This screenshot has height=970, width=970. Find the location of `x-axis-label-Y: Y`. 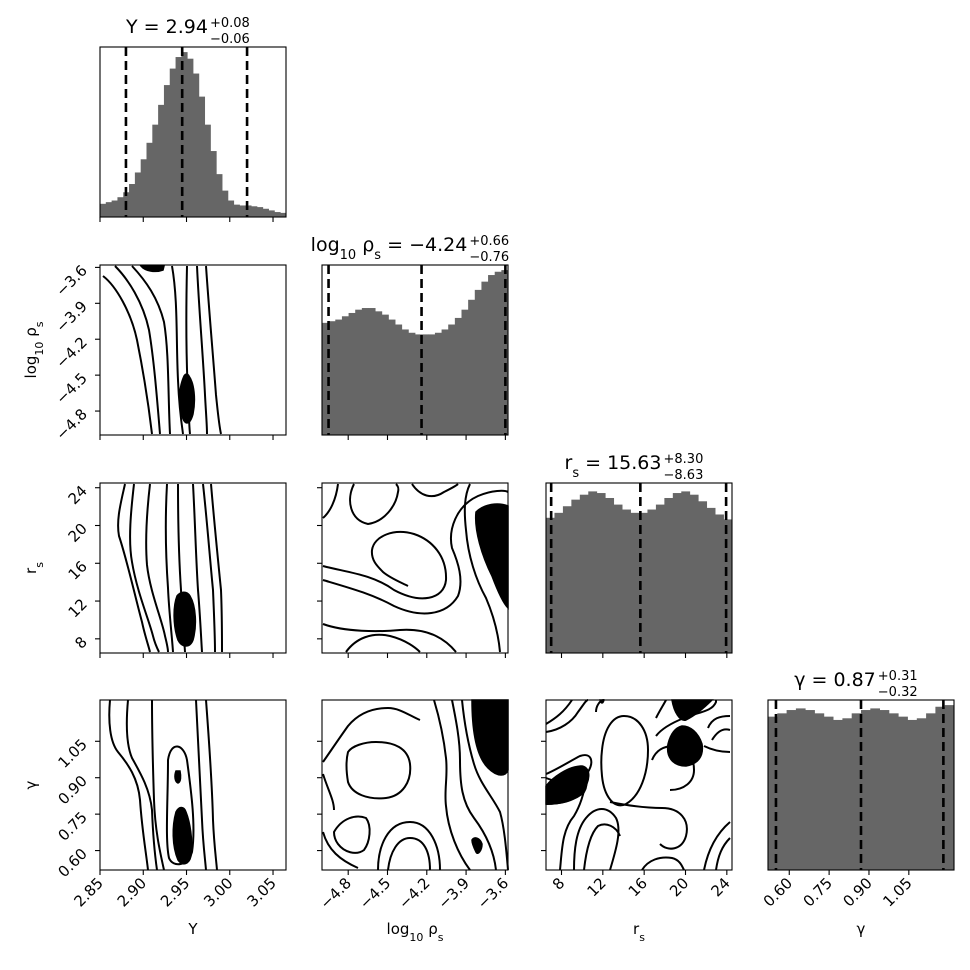

x-axis-label-Y: Y is located at coordinates (192, 929).